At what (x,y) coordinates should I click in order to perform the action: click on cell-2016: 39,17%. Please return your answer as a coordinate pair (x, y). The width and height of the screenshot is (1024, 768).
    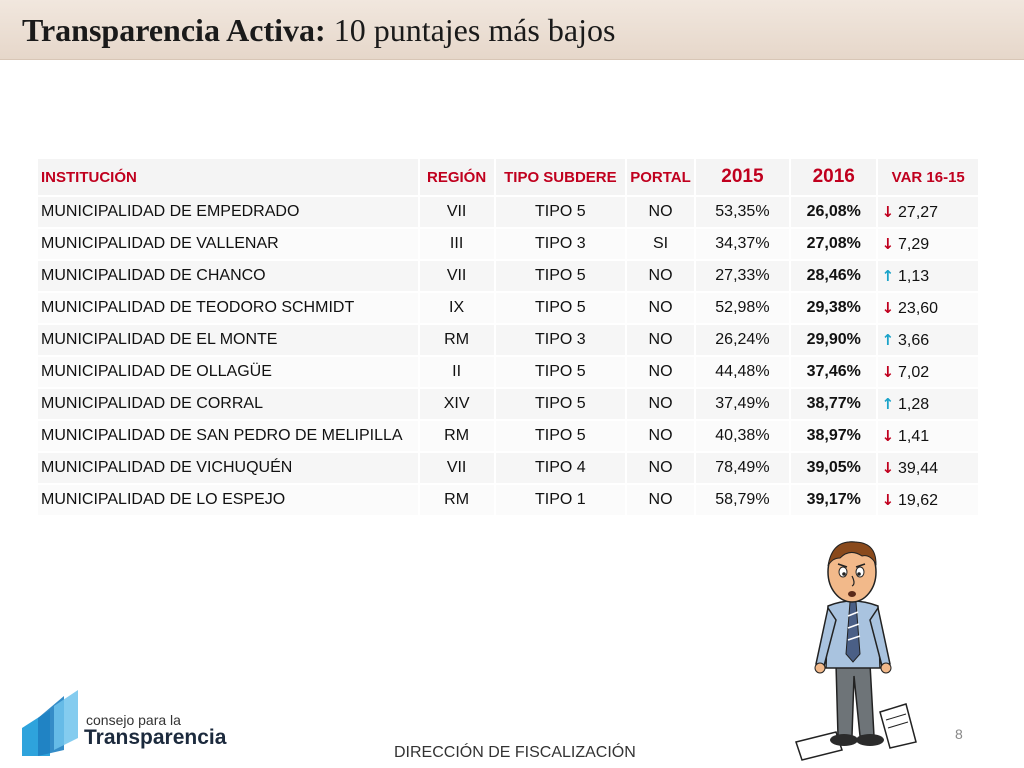
    Looking at the image, I should click on (834, 500).